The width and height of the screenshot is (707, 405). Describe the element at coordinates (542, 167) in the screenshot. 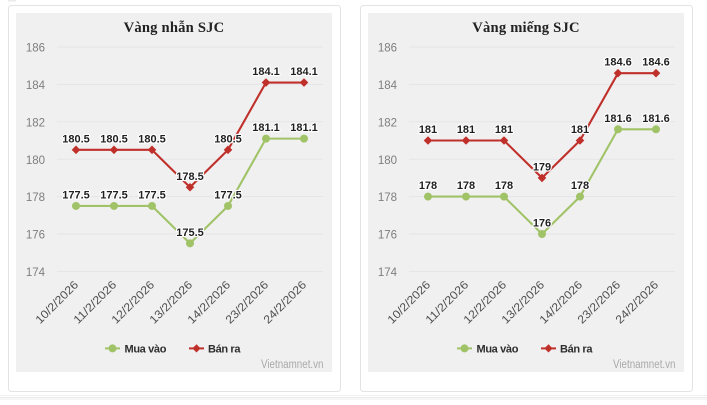

I see `svg-text: 179` at that location.